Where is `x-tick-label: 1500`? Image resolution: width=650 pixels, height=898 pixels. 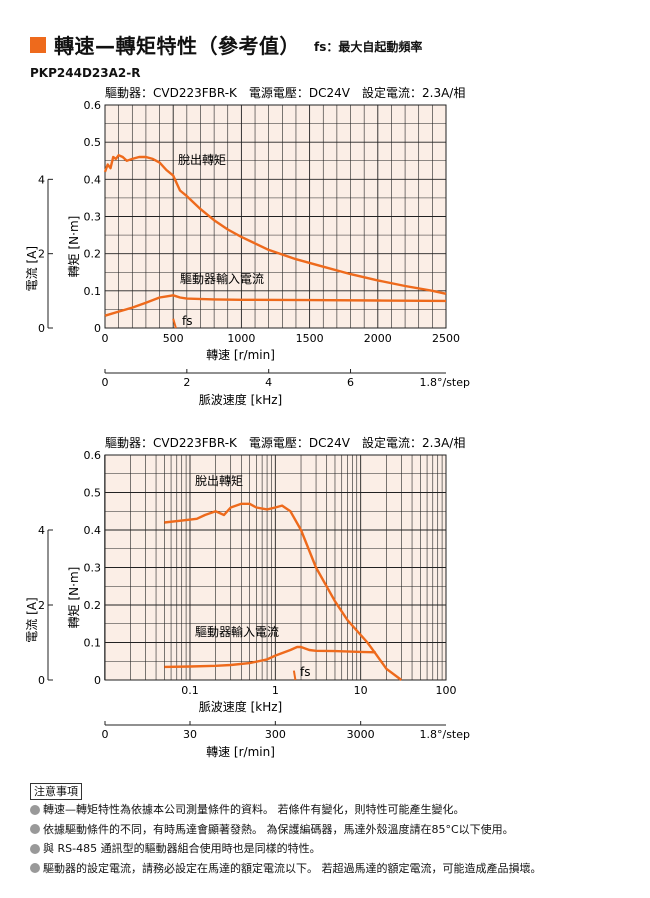 x-tick-label: 1500 is located at coordinates (310, 338).